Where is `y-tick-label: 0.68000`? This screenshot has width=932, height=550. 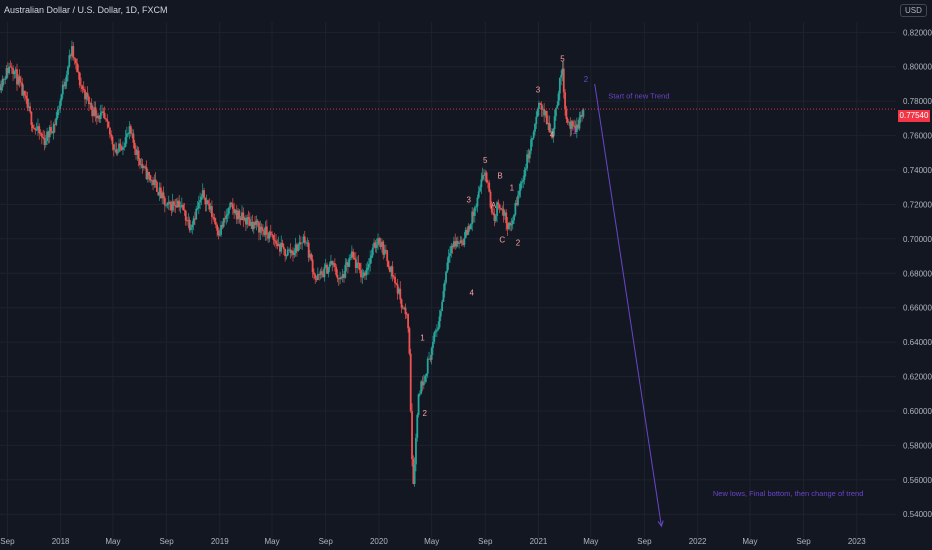
y-tick-label: 0.68000 is located at coordinates (917, 273).